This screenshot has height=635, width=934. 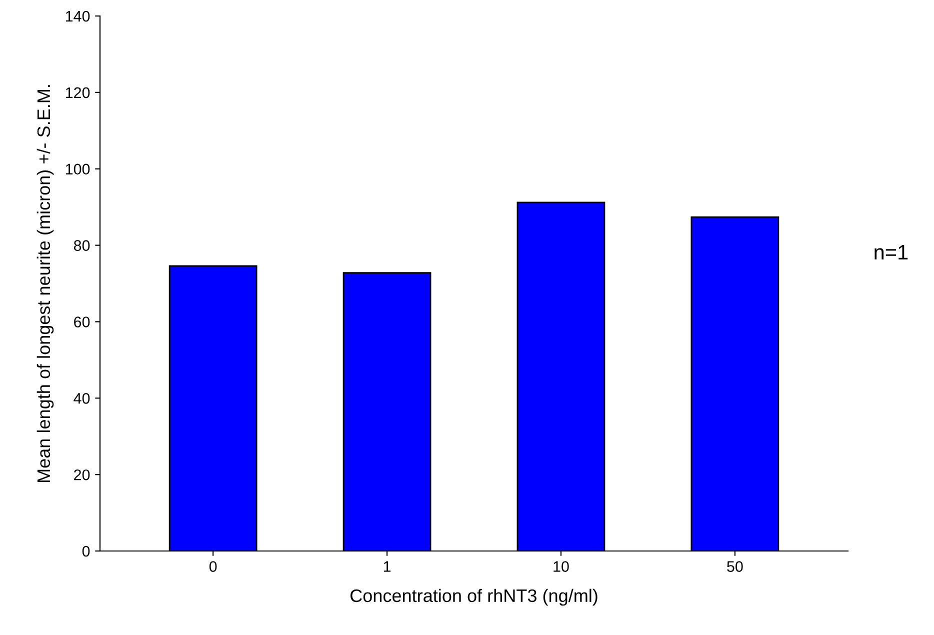 What do you see at coordinates (78, 92) in the screenshot?
I see `y-tick-label: 120` at bounding box center [78, 92].